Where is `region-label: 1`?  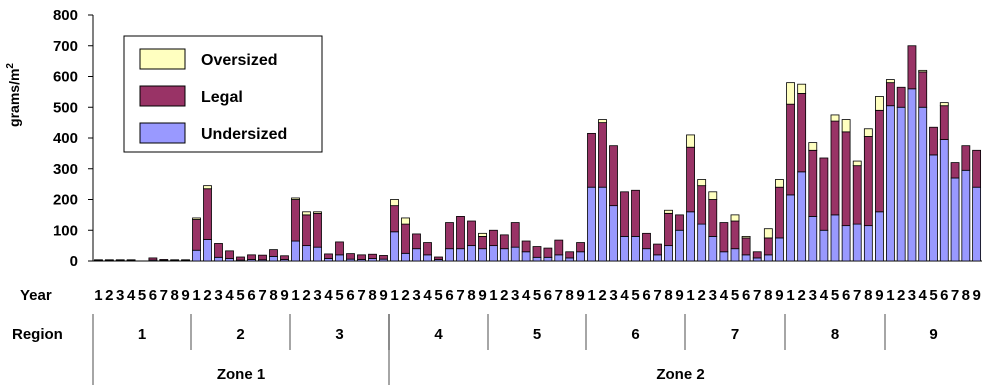
region-label: 1 is located at coordinates (142, 334).